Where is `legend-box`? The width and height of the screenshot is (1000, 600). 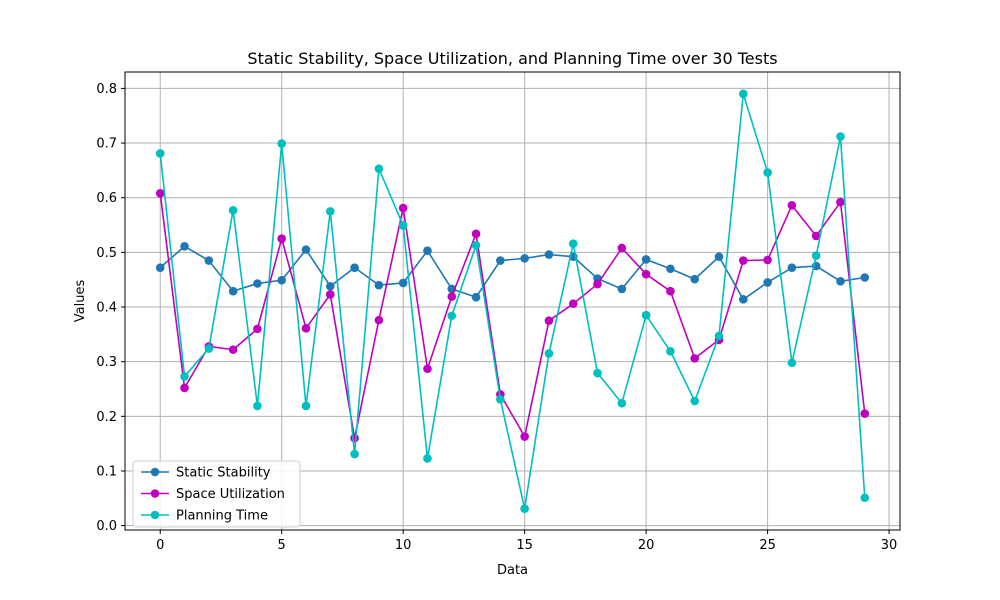
legend-box is located at coordinates (216, 494).